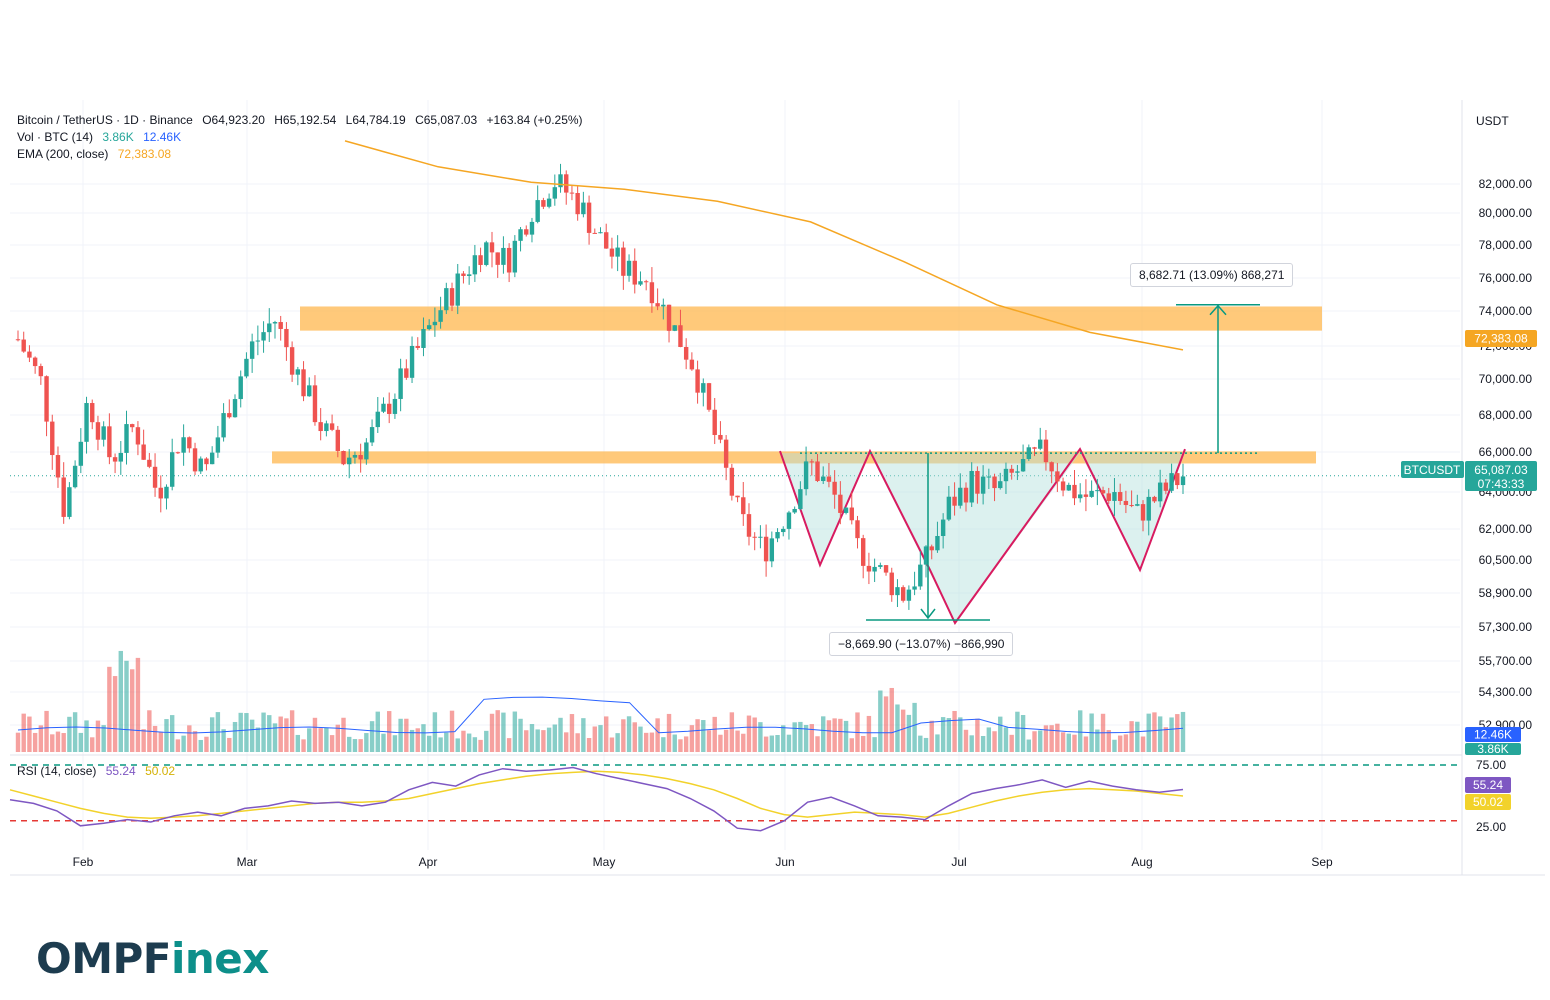 The height and width of the screenshot is (1000, 1550). Describe the element at coordinates (1501, 470) in the screenshot. I see `price-tag: 65,087.03` at that location.